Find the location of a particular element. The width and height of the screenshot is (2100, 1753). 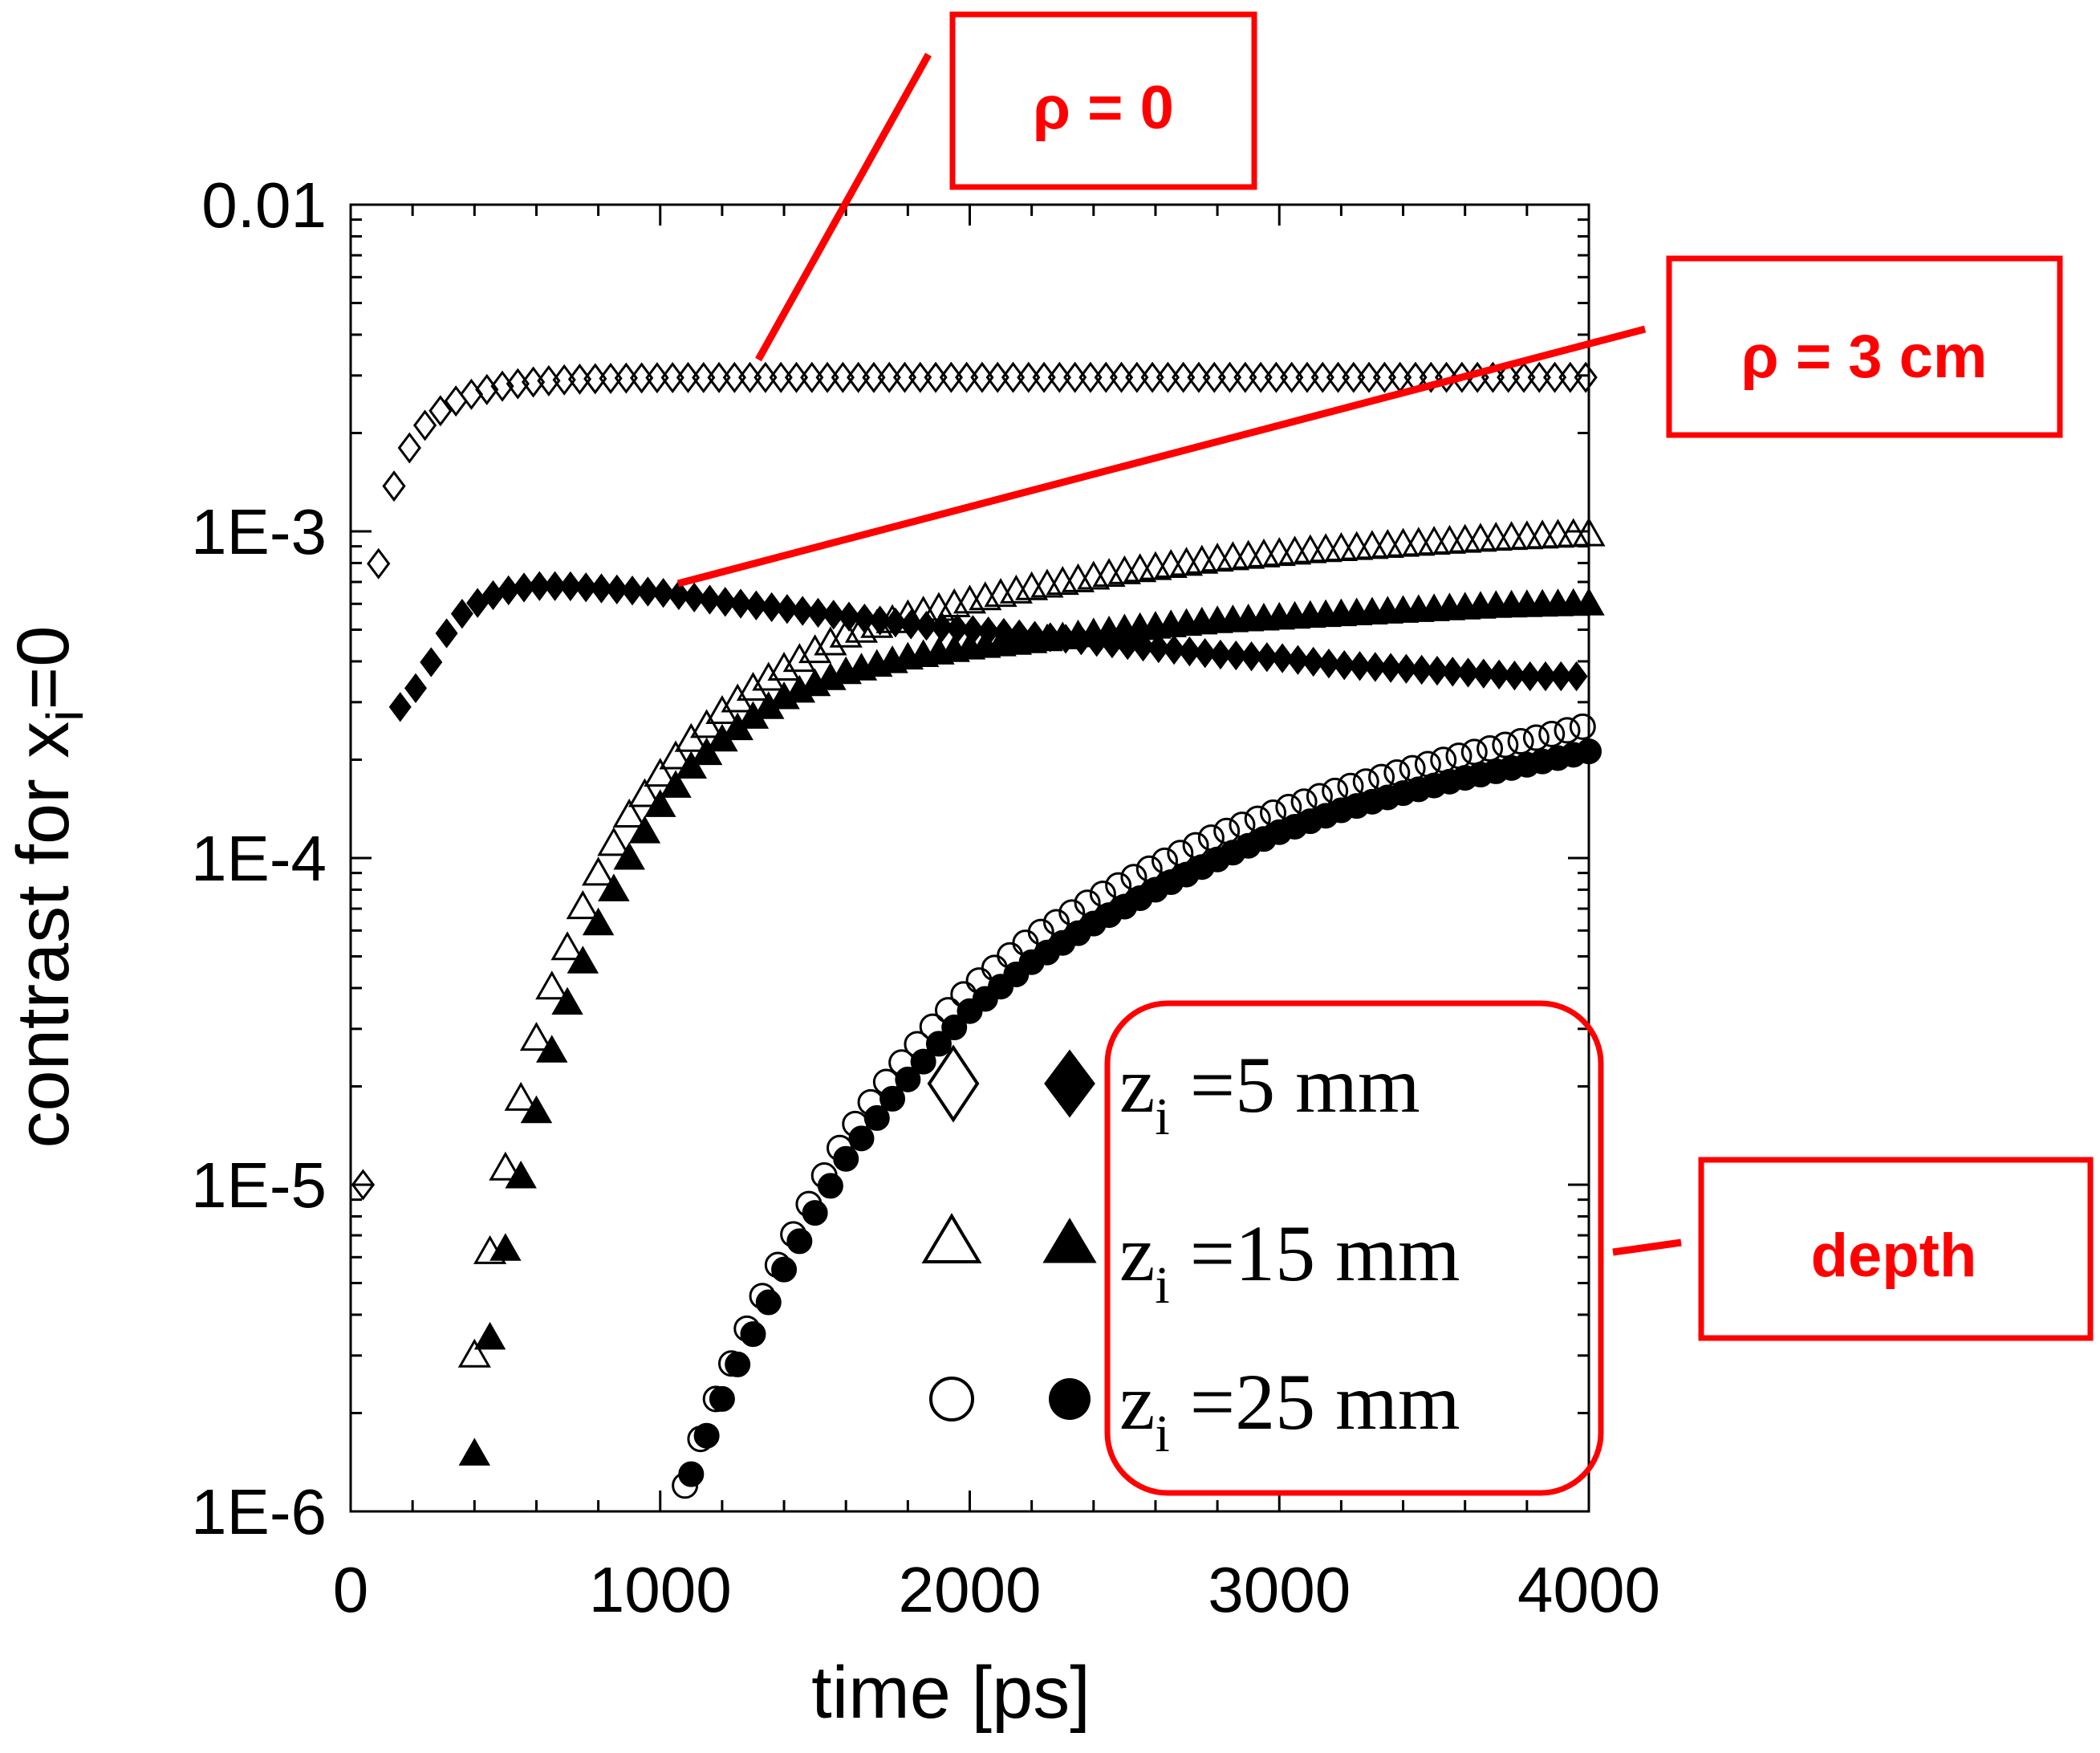

legend-open-circle-marker is located at coordinates (952, 1399).